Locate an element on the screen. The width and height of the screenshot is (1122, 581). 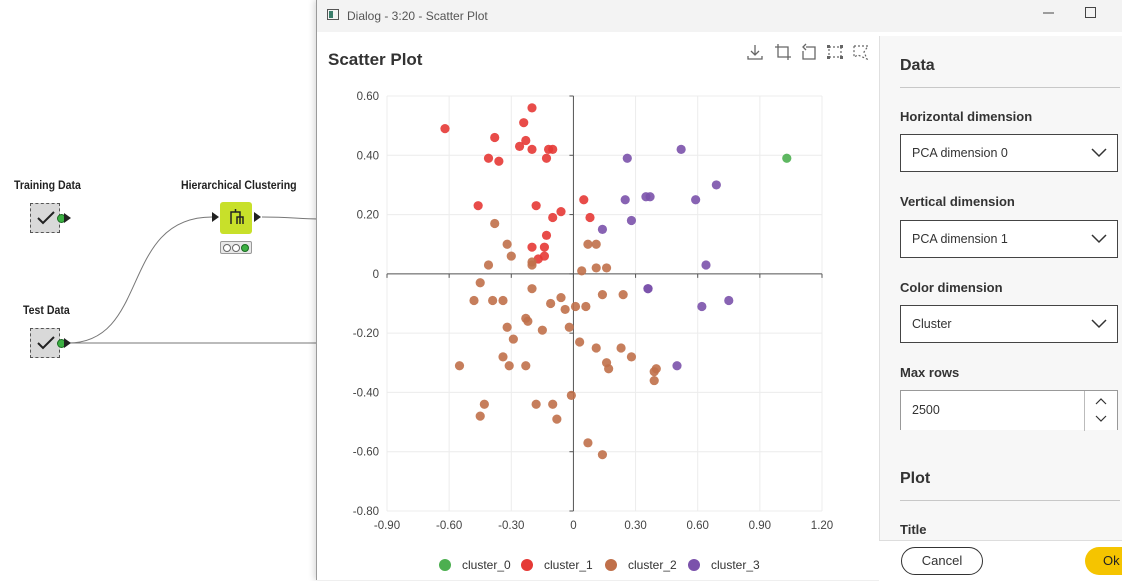
dialog-titlebar: Dialog - 3:20 - Scatter Plot is located at coordinates (719, 16).